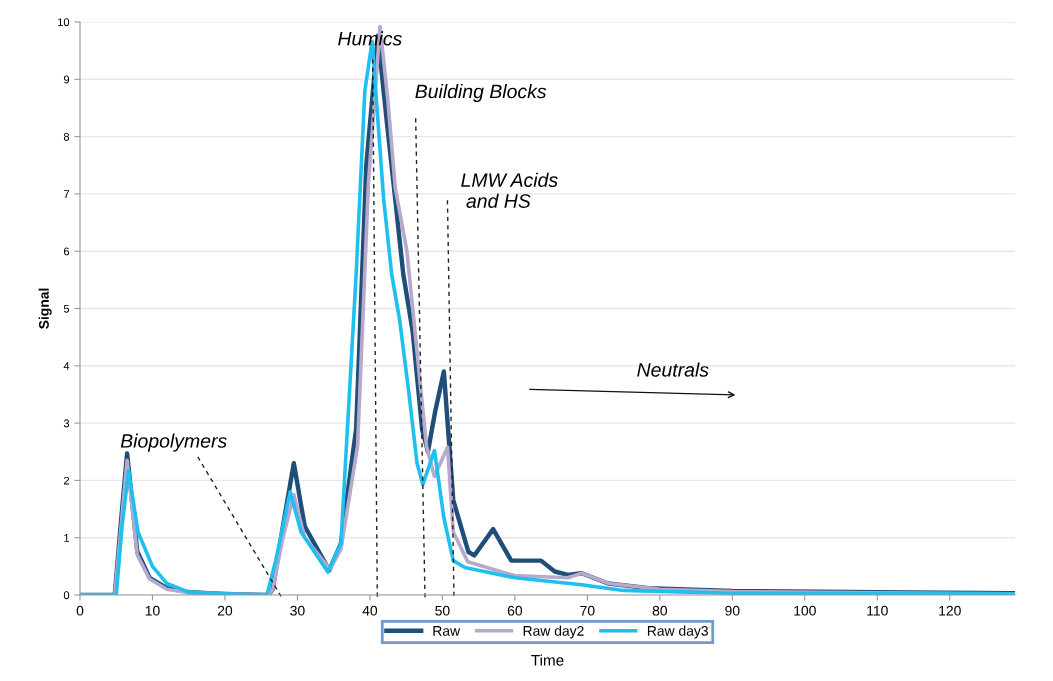 The height and width of the screenshot is (681, 1053). Describe the element at coordinates (660, 610) in the screenshot. I see `x-tick-label: 80` at that location.